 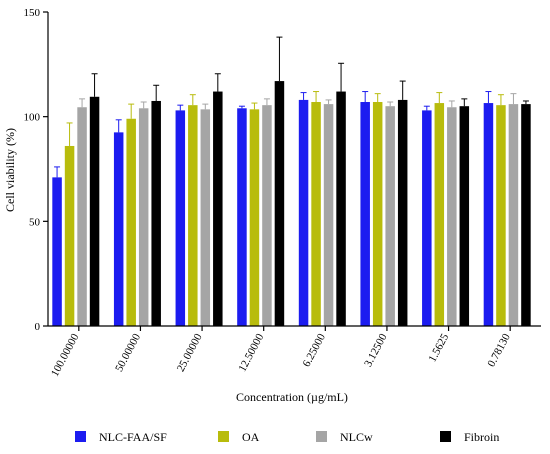 I want to click on x-tick-label: 6.25000, so click(x=315, y=350).